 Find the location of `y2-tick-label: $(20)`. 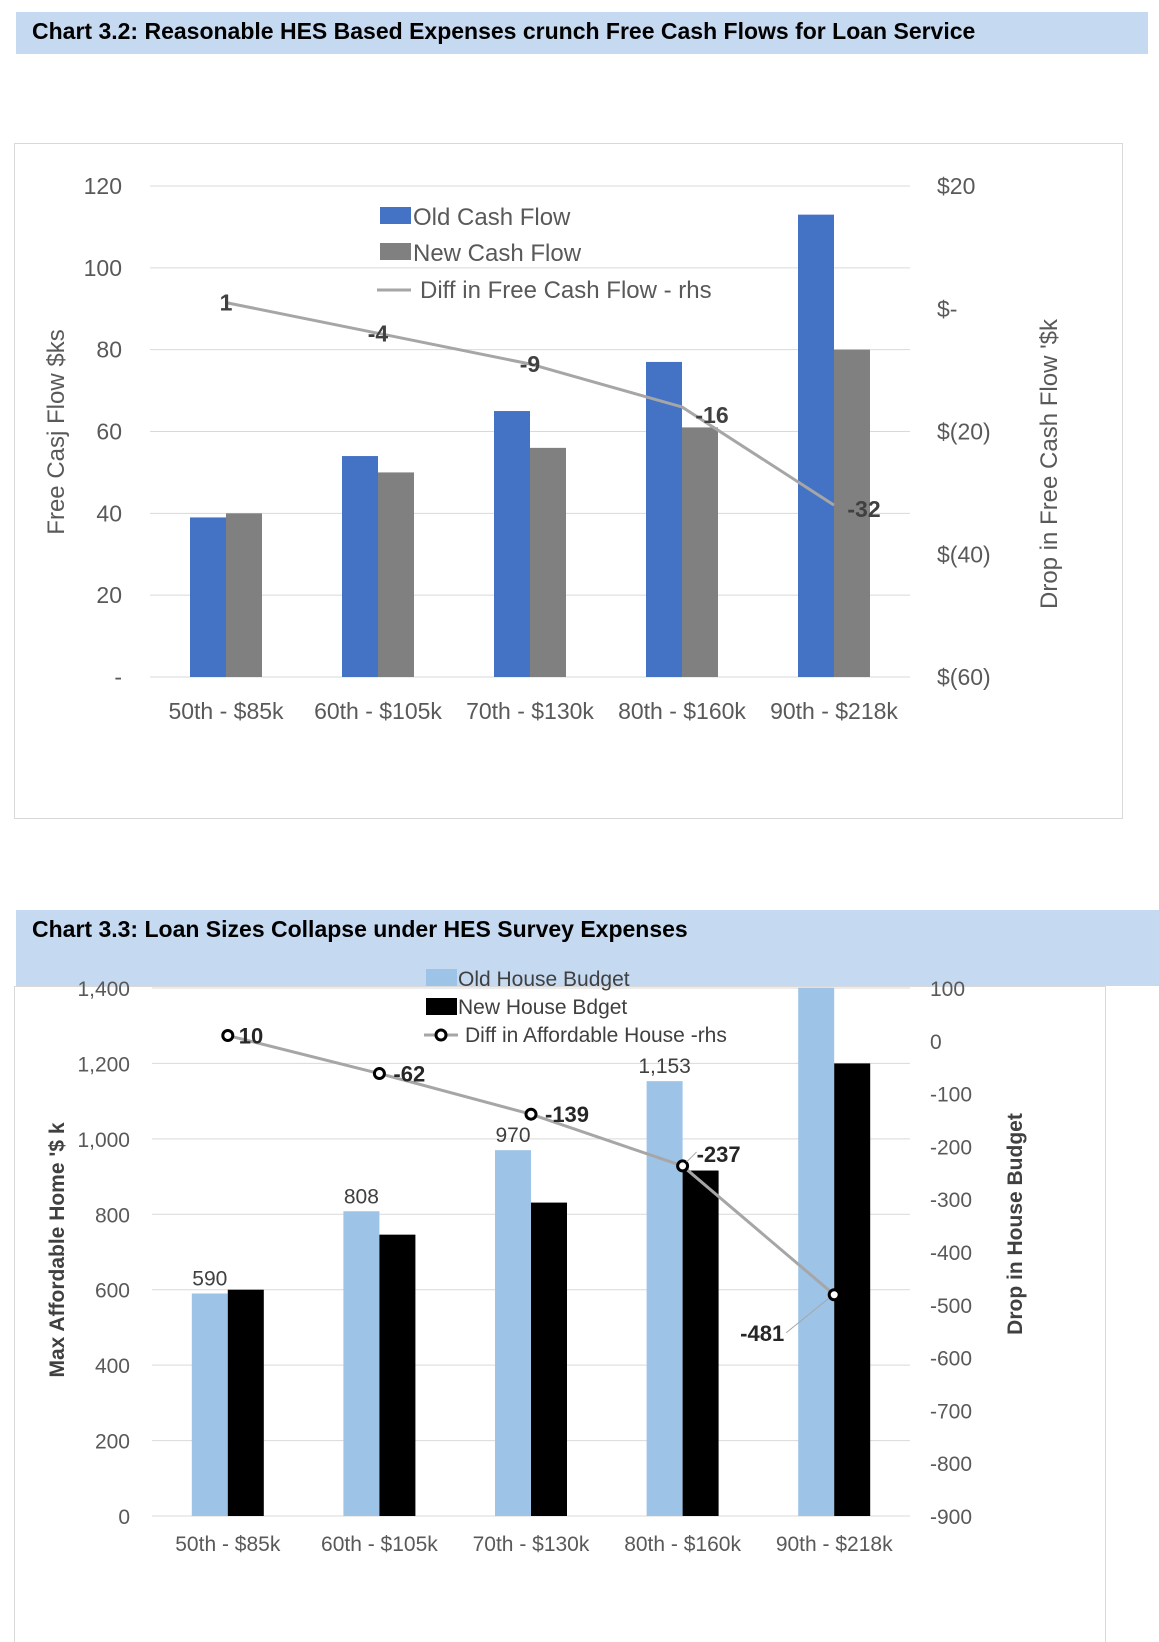

y2-tick-label: $(20) is located at coordinates (964, 432).